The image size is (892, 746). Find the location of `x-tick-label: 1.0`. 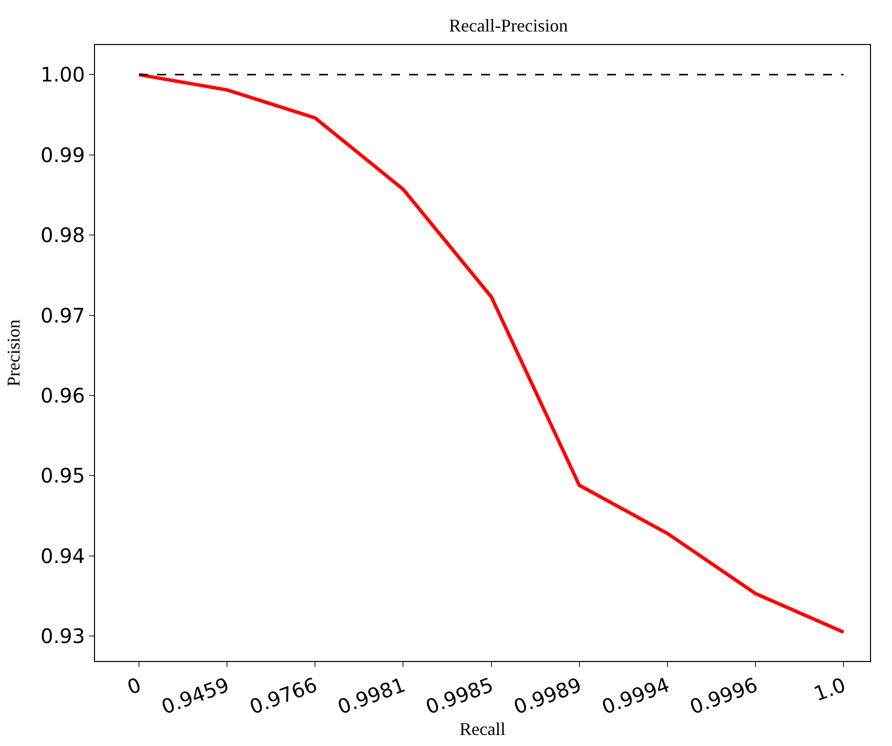

x-tick-label: 1.0 is located at coordinates (829, 689).